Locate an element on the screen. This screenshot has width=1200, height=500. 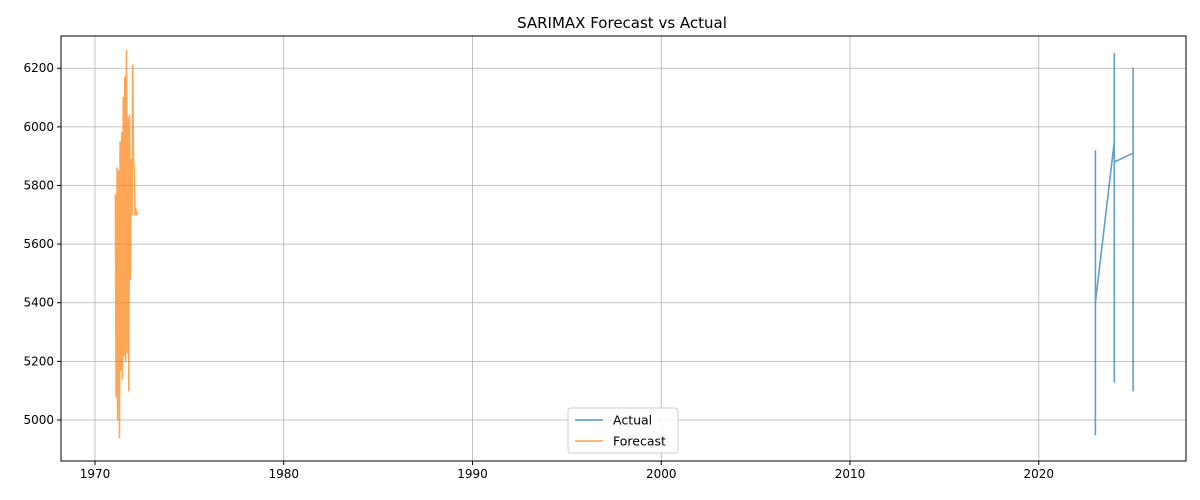
x-tick-label: 1980 is located at coordinates (283, 474).